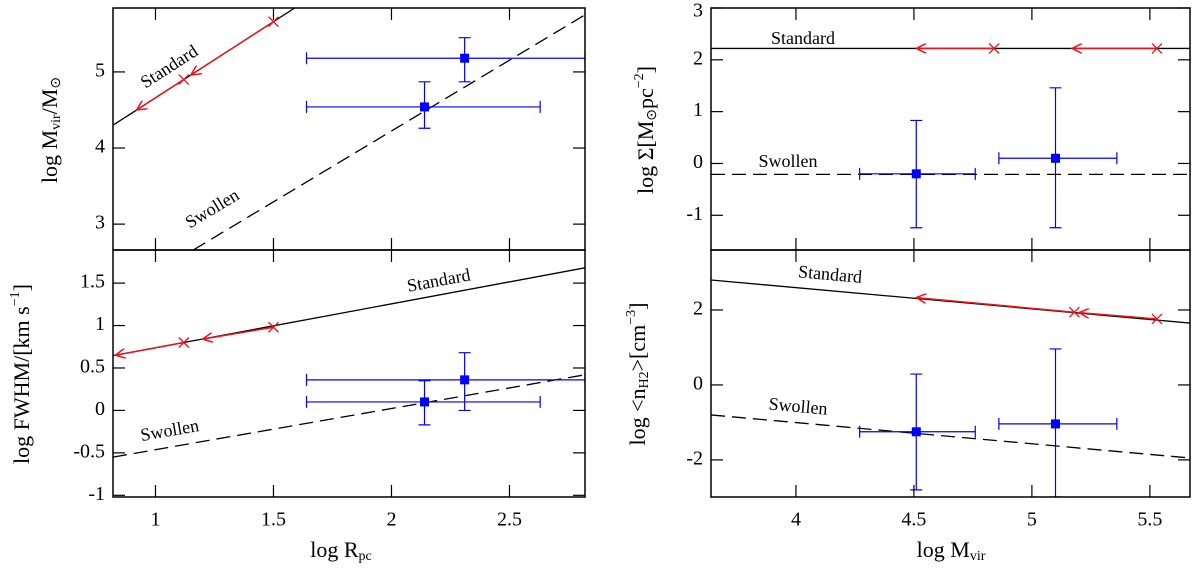  What do you see at coordinates (155, 520) in the screenshot?
I see `x-tick-label: 1` at bounding box center [155, 520].